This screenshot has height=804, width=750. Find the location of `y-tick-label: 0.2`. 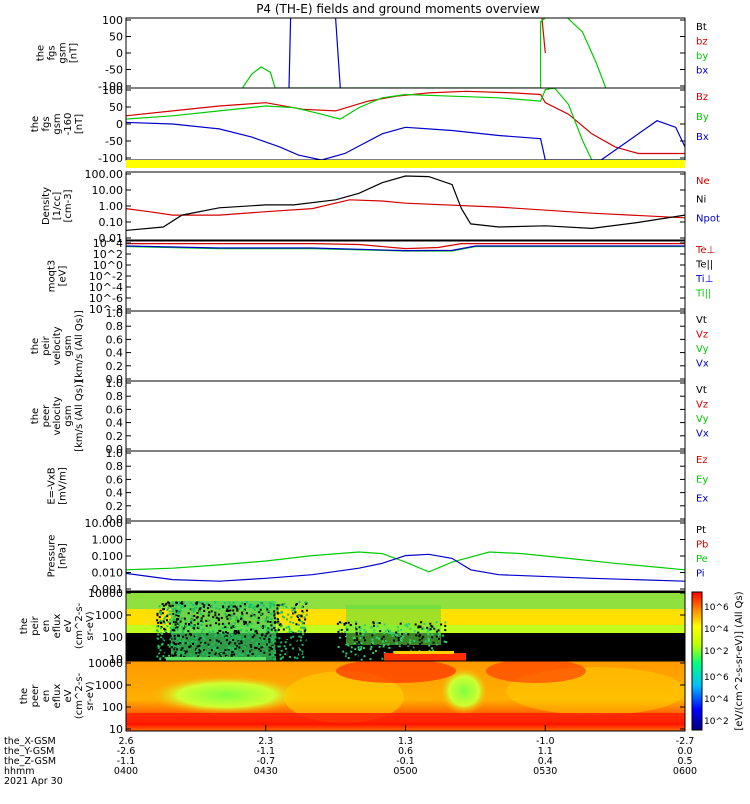

y-tick-label: 0.2 is located at coordinates (115, 506).